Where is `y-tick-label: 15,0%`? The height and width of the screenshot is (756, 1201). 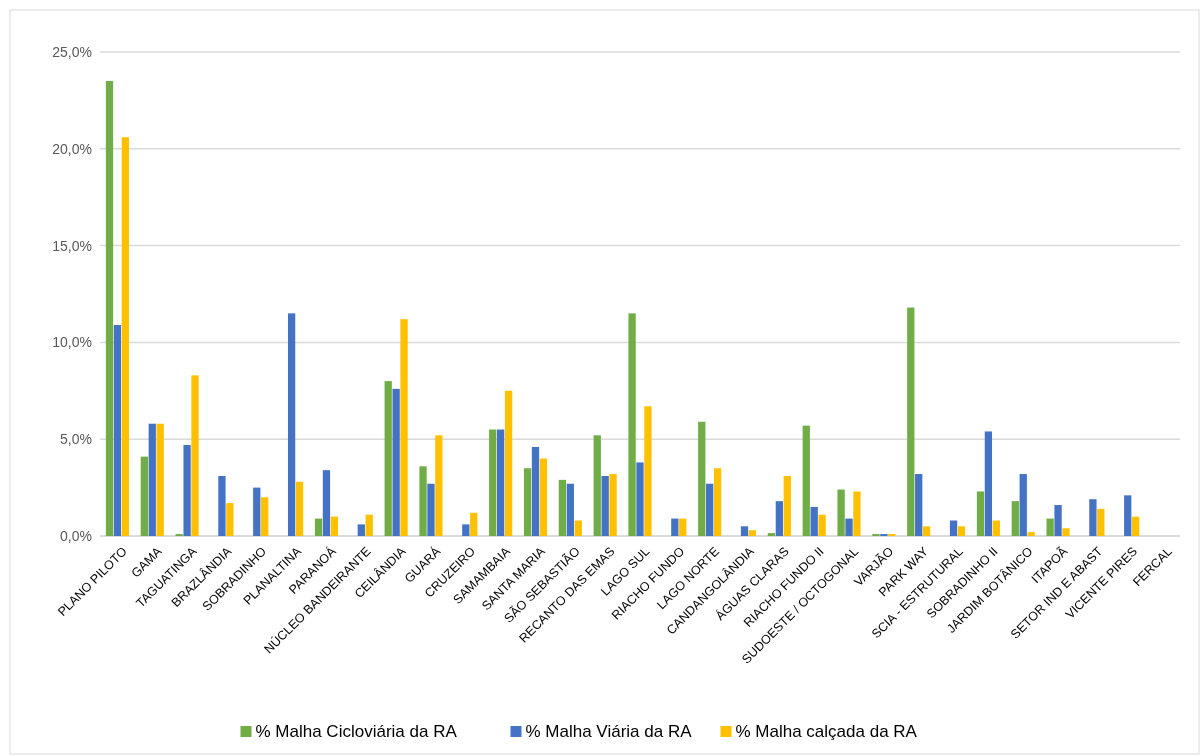
y-tick-label: 15,0% is located at coordinates (72, 245).